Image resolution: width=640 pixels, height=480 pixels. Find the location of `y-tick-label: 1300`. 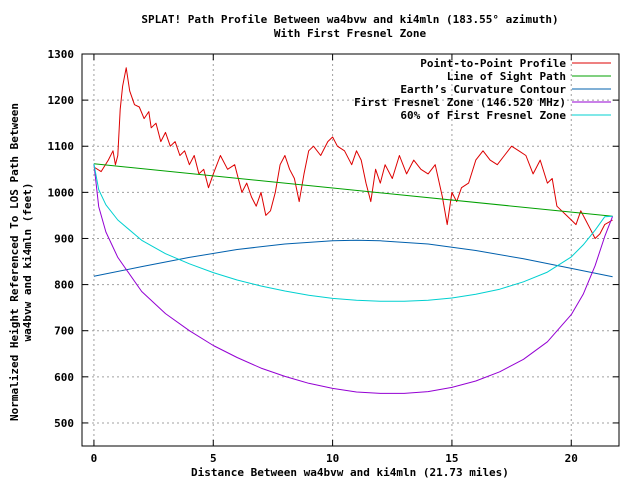

y-tick-label: 1300 is located at coordinates (61, 54).